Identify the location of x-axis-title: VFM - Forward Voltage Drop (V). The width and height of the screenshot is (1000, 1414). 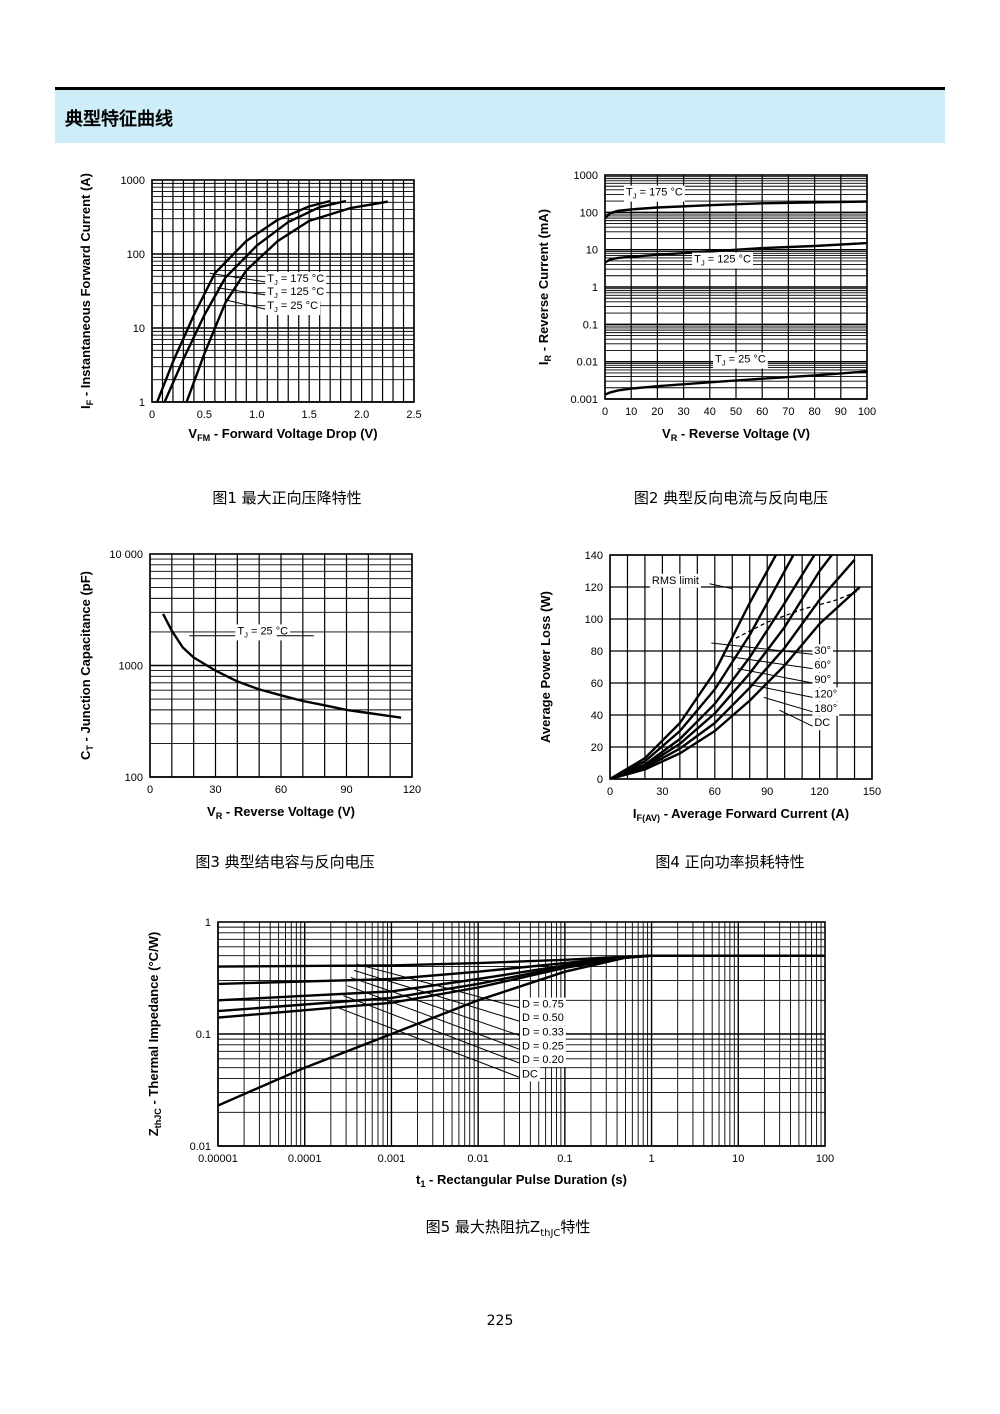
(282, 434).